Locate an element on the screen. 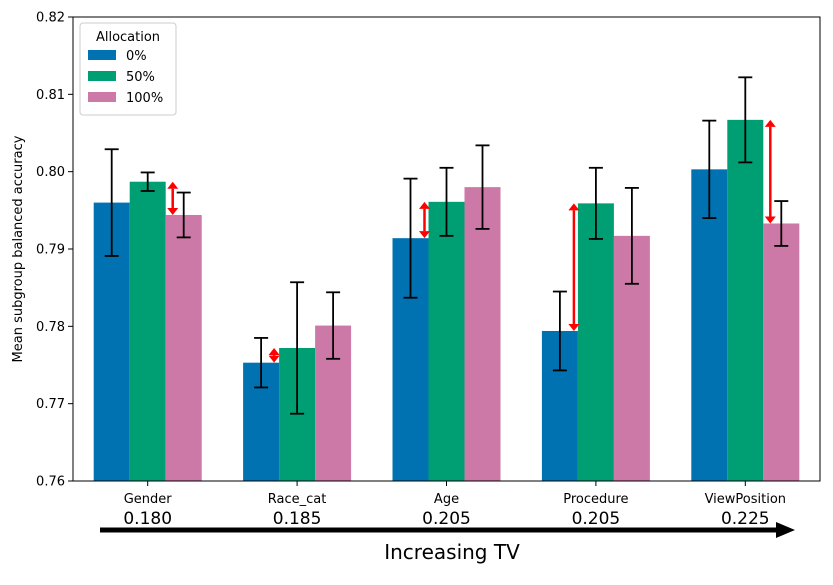 This screenshot has width=833, height=585. legend-entry-label: 50% is located at coordinates (140, 77).